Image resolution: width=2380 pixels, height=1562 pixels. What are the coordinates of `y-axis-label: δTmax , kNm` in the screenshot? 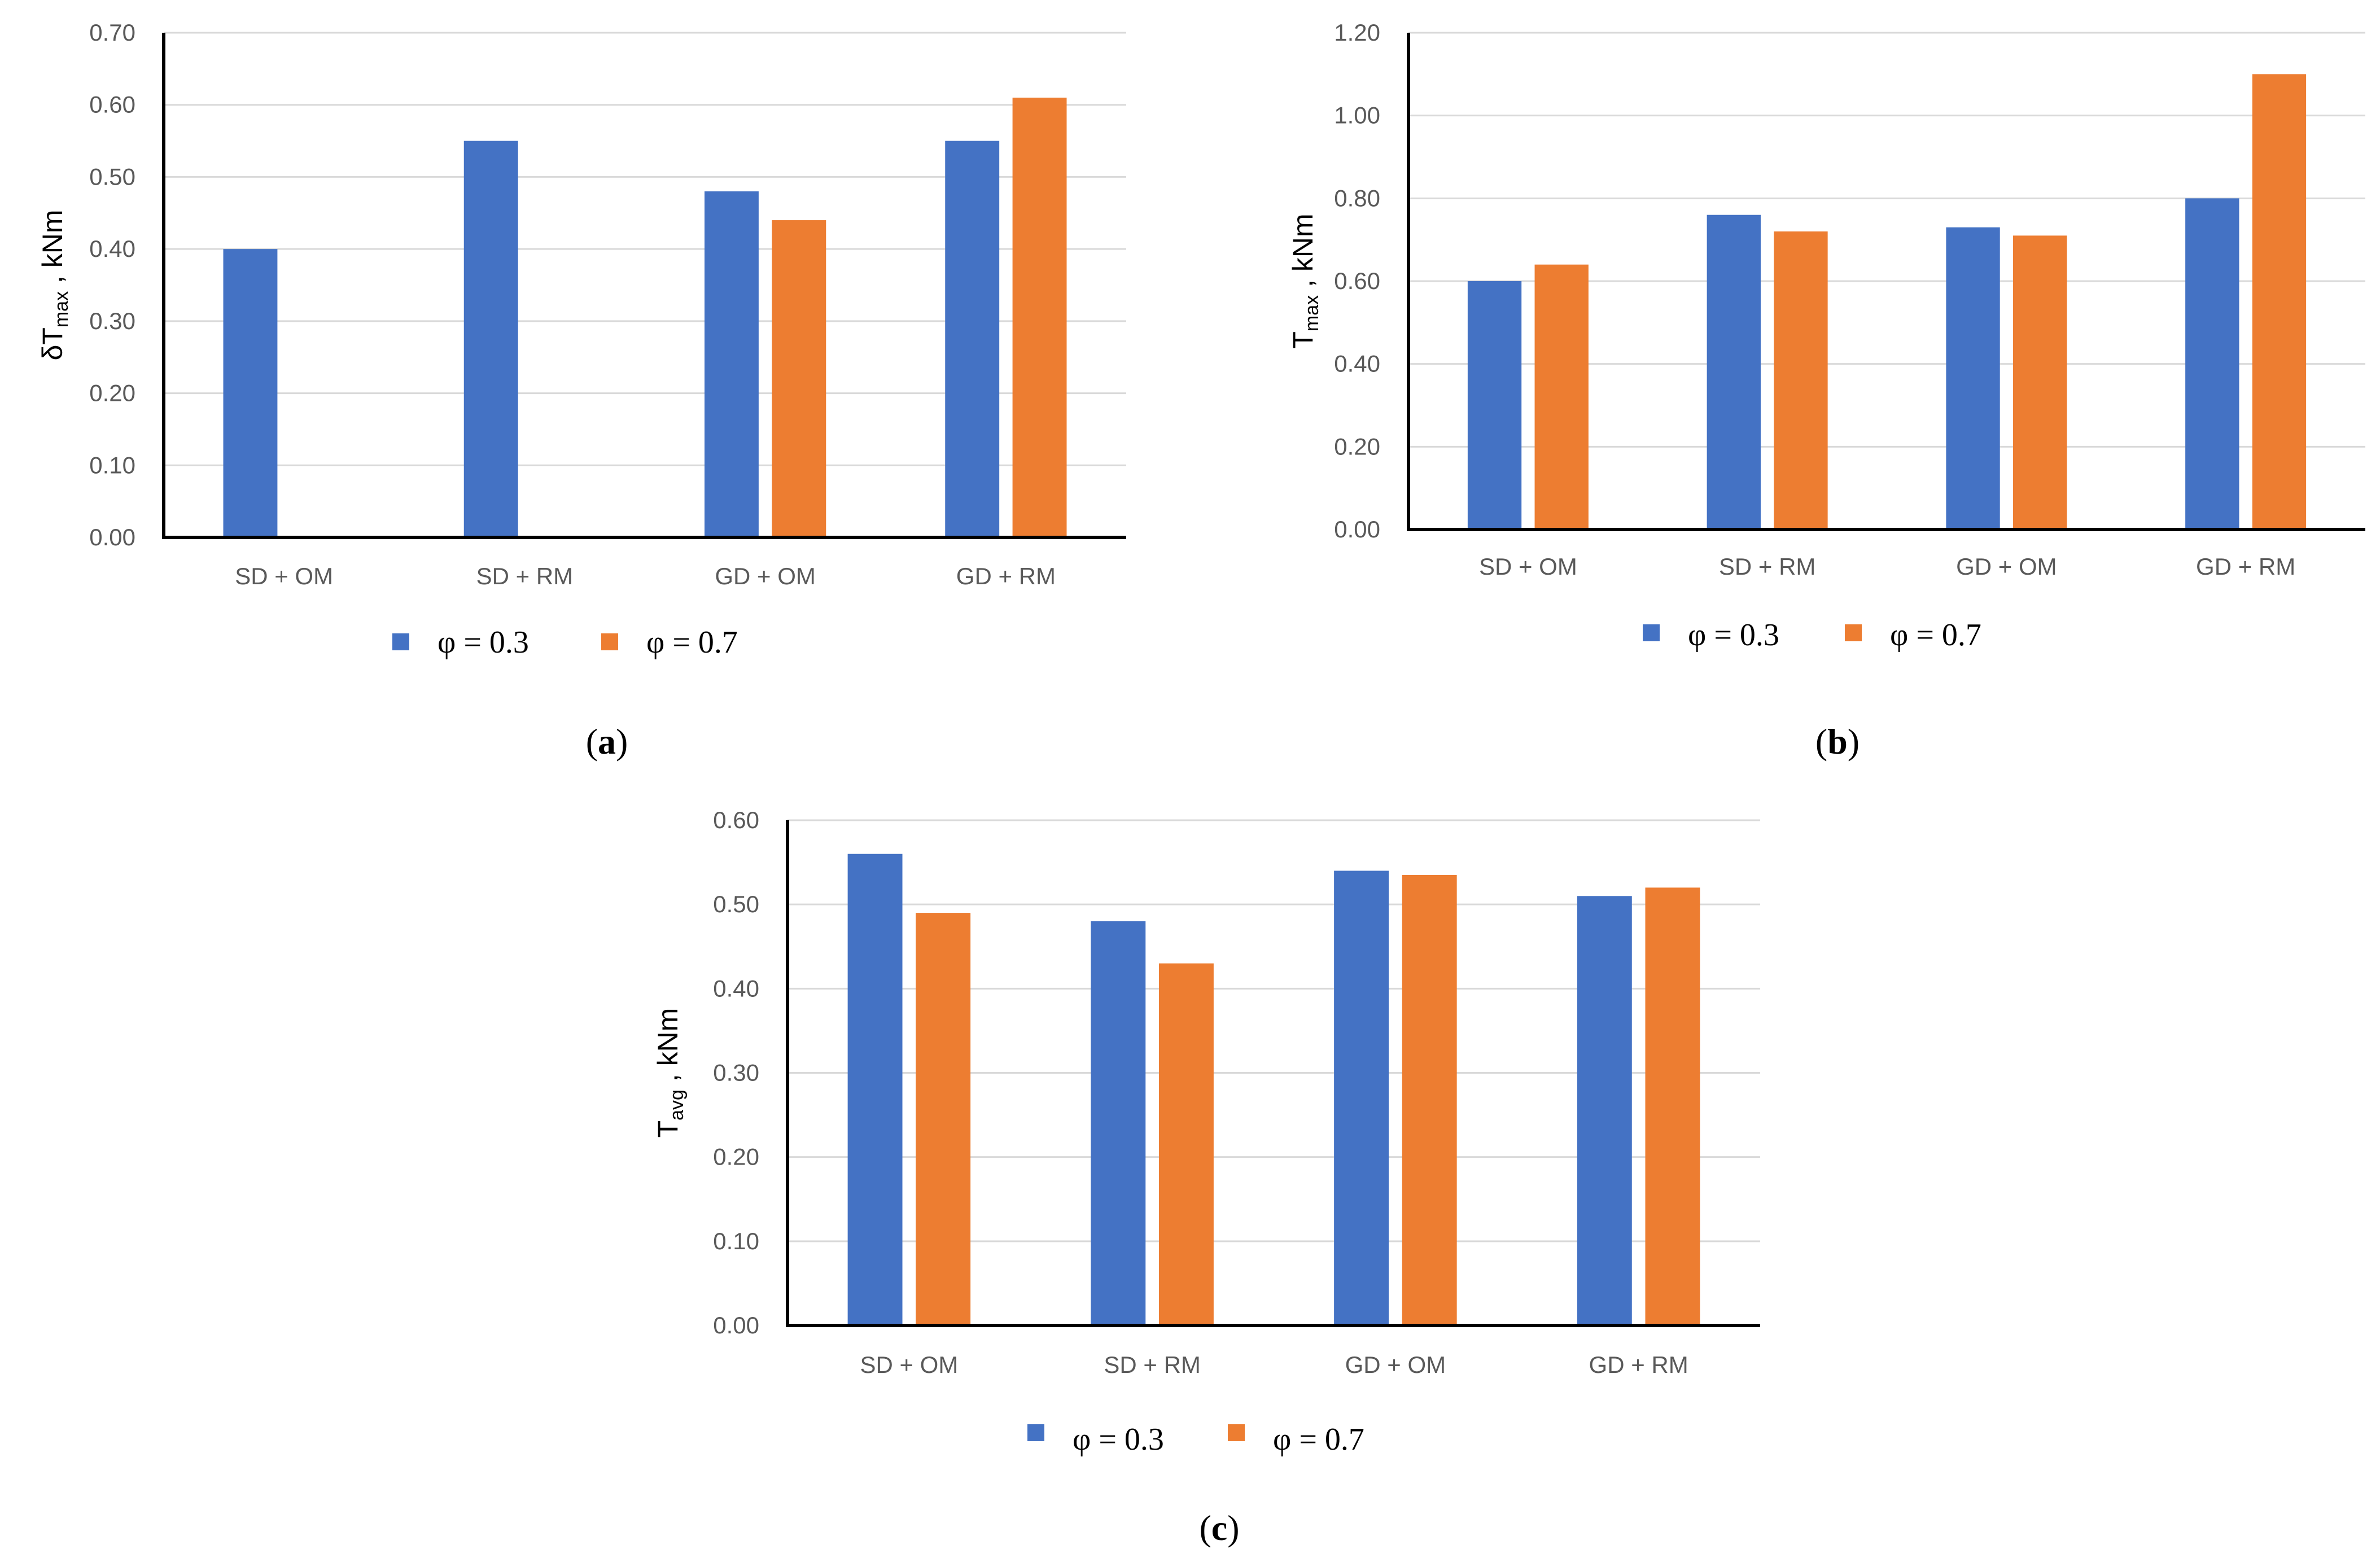 It's located at (55, 285).